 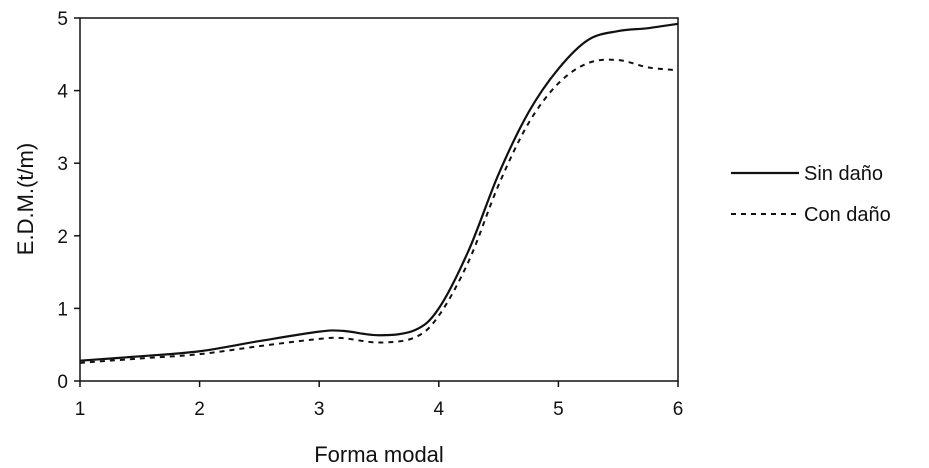 I want to click on x-tick-label: 3, so click(x=319, y=409).